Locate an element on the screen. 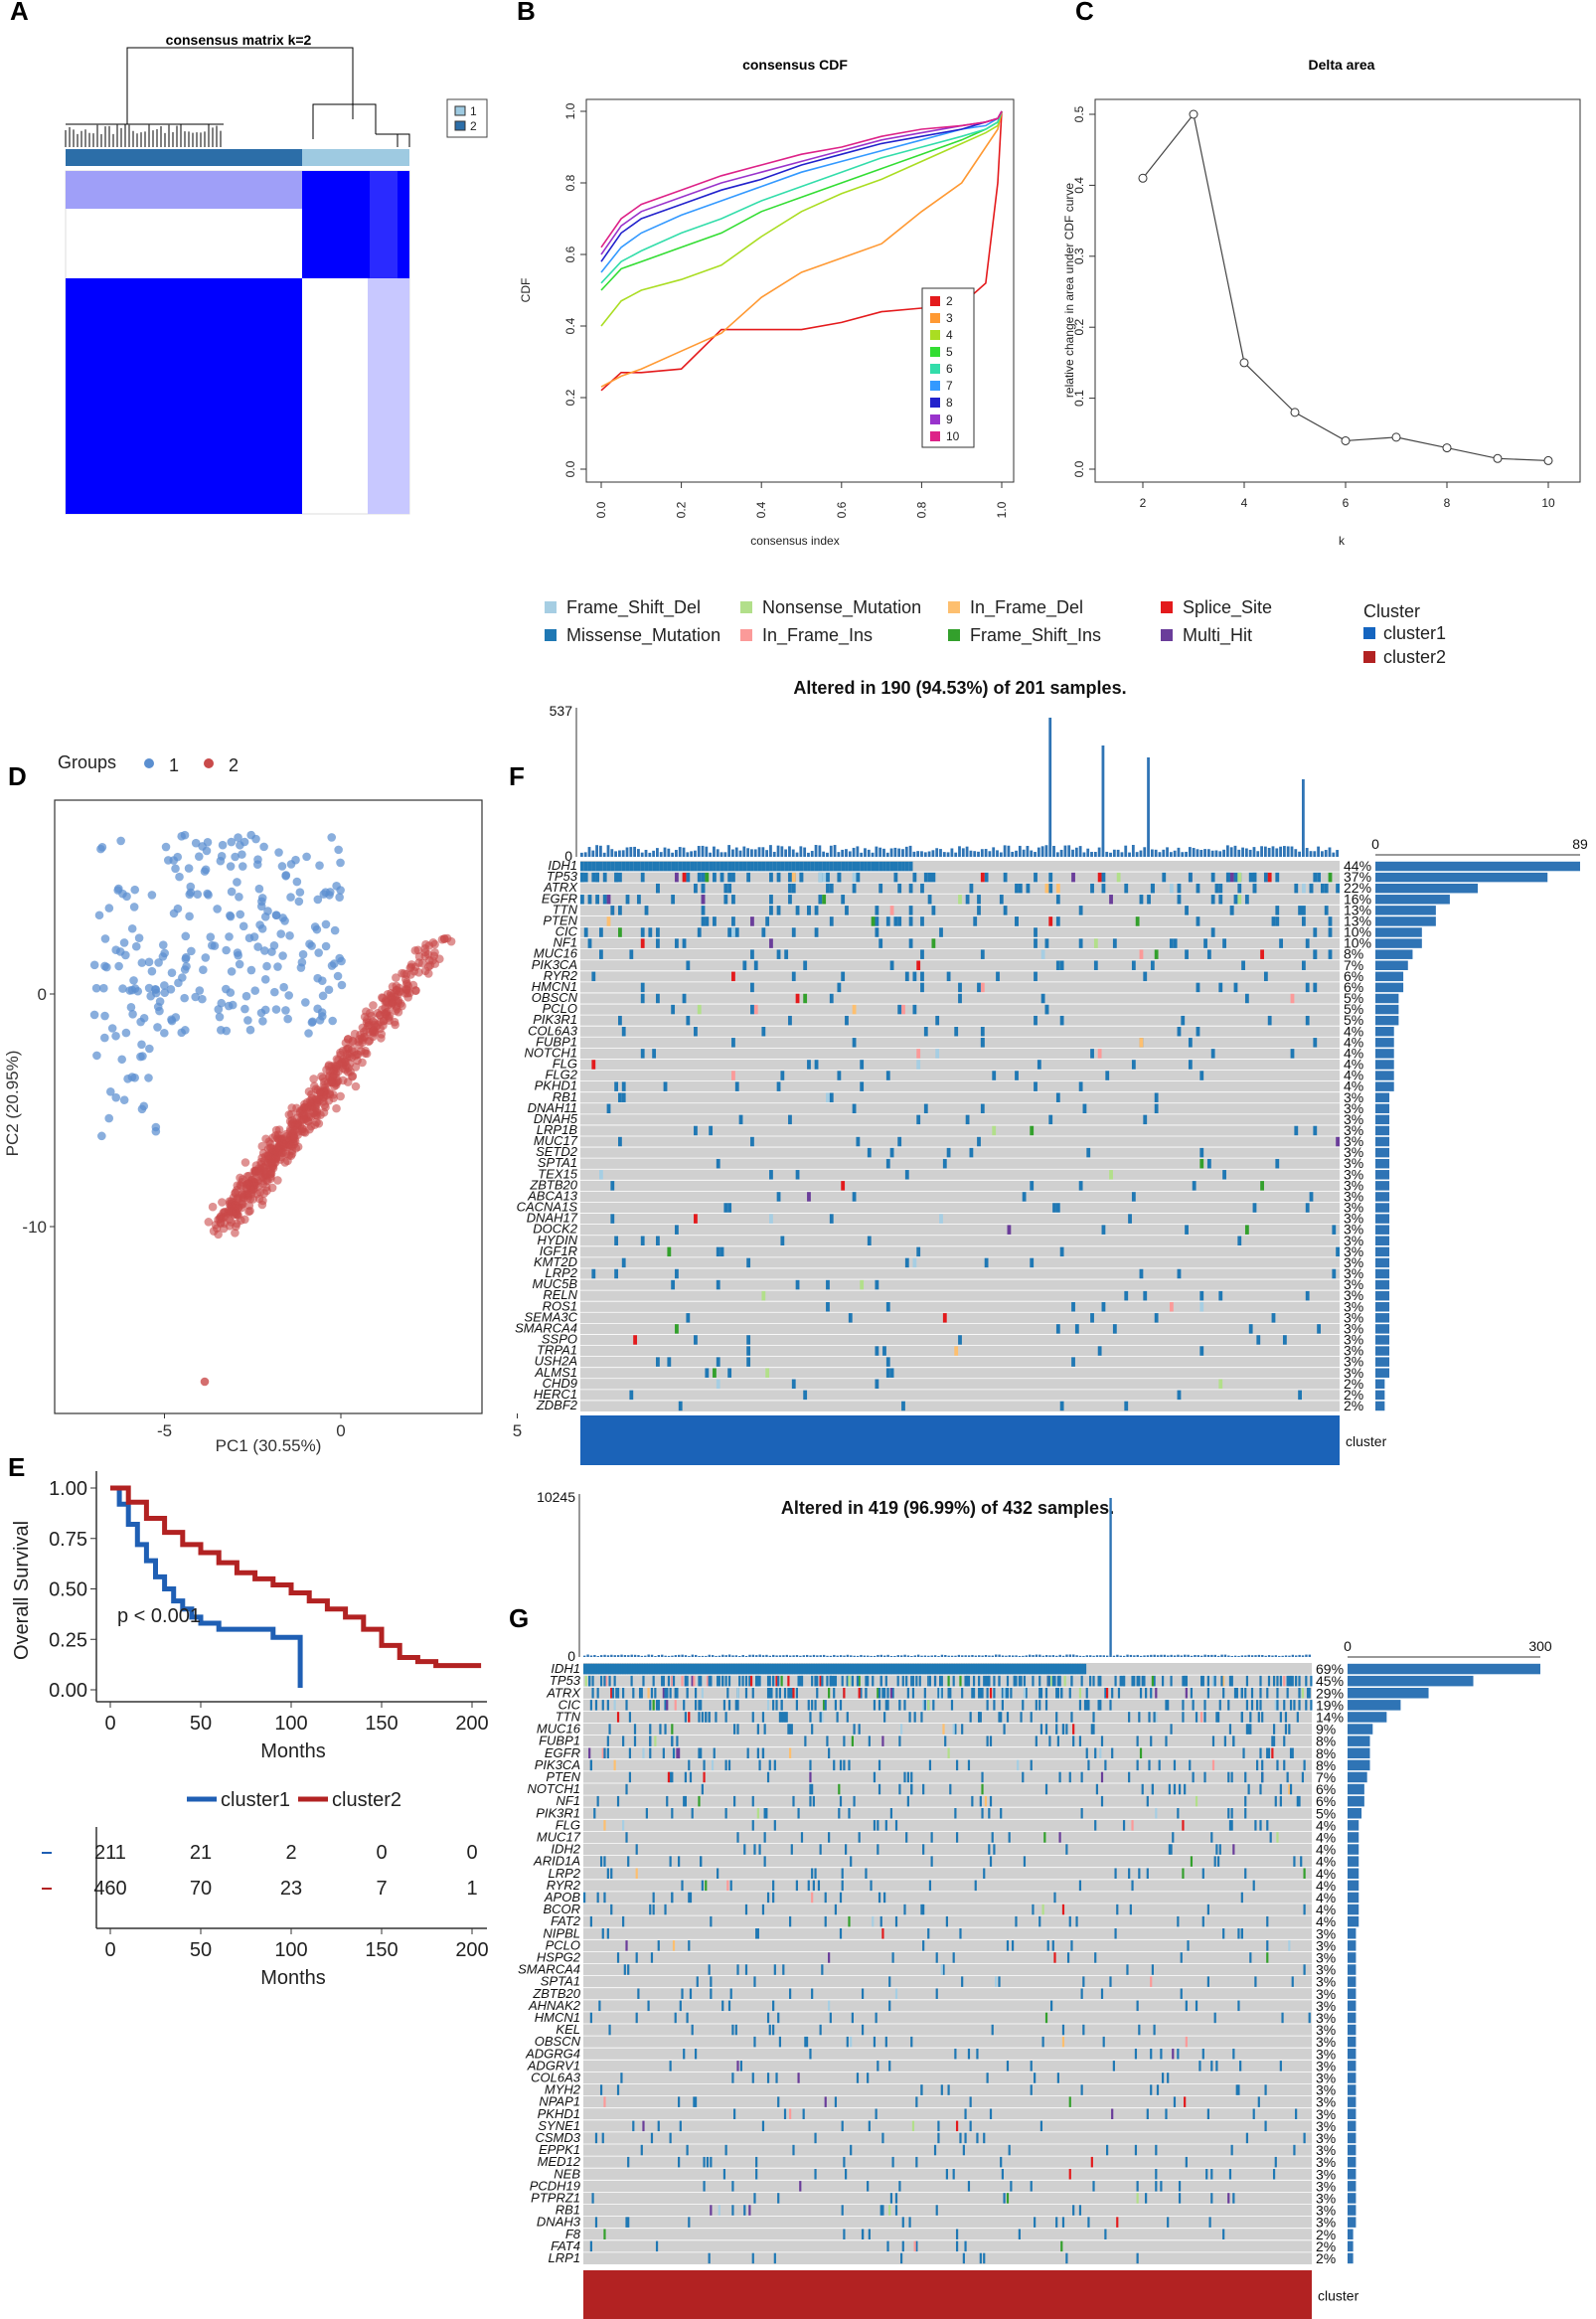 The width and height of the screenshot is (1596, 2319). y-tick-label: 1.0 is located at coordinates (570, 110).